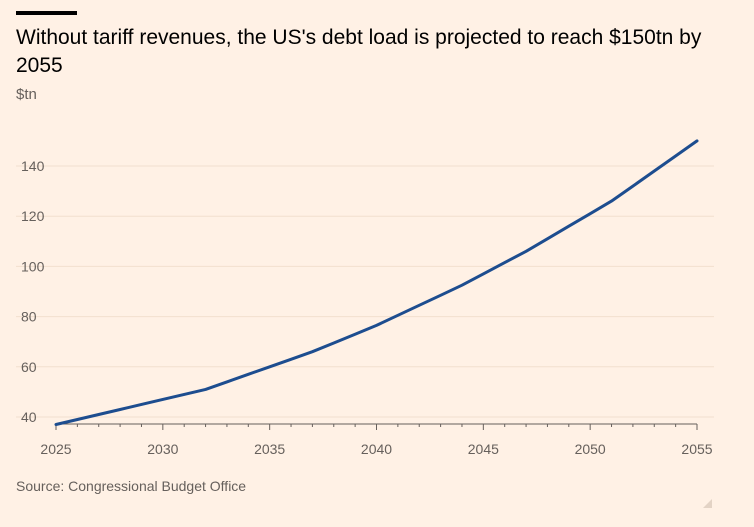 This screenshot has width=754, height=527. What do you see at coordinates (33, 216) in the screenshot?
I see `y-tick-label-120: 120` at bounding box center [33, 216].